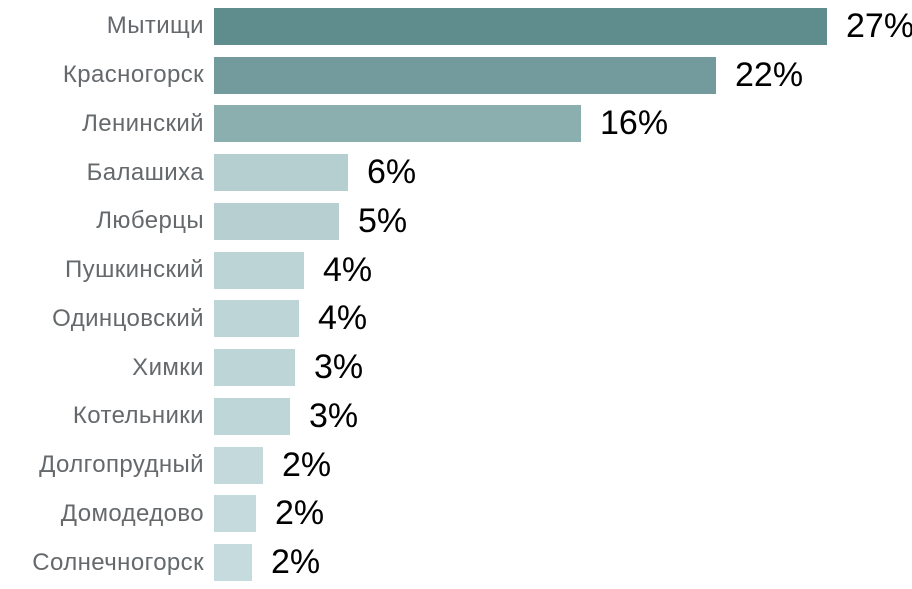 This screenshot has height=589, width=912. Describe the element at coordinates (145, 172) in the screenshot. I see `category-label: Балашиха` at that location.